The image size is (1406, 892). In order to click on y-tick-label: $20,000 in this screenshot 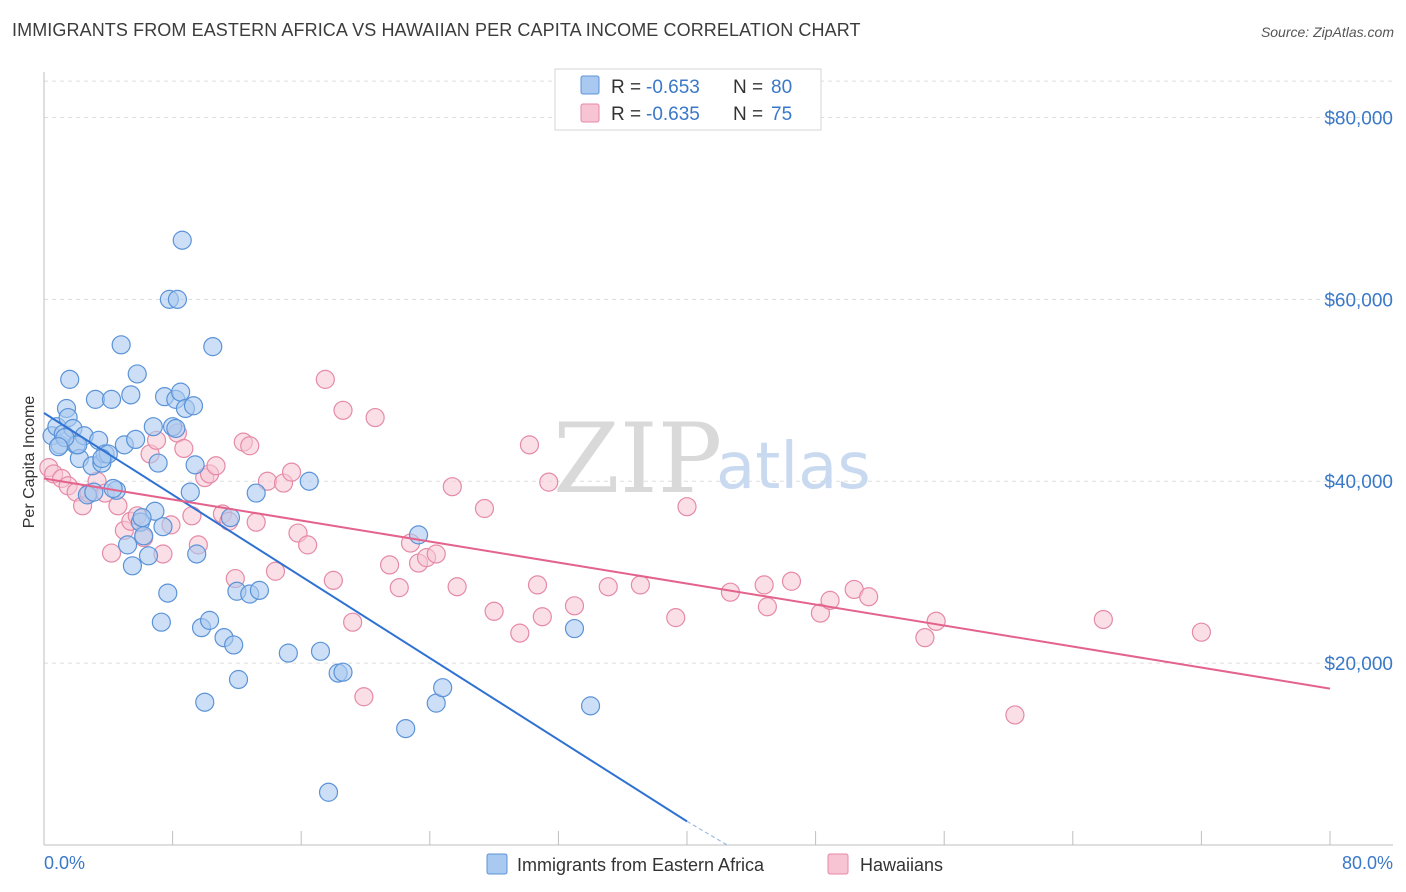, I will do `click(1358, 664)`.